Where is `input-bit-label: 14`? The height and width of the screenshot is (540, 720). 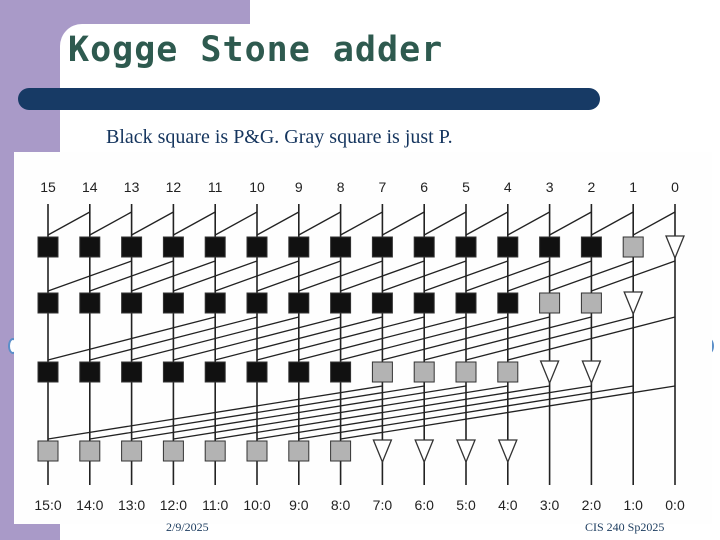
input-bit-label: 14 is located at coordinates (90, 187).